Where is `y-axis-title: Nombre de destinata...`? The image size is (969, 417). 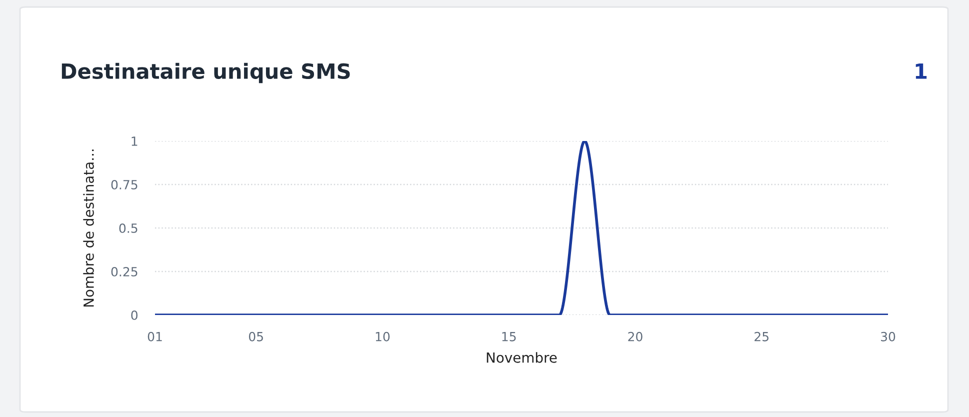 y-axis-title: Nombre de destinata... is located at coordinates (88, 228).